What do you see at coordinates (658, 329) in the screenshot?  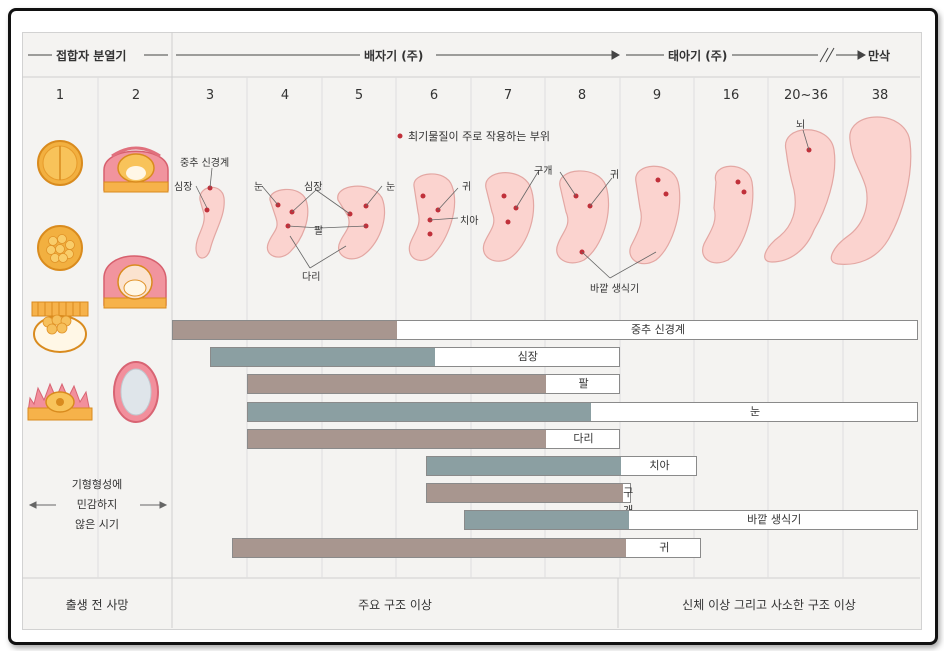 I see `bar-label: 중추 신경계` at bounding box center [658, 329].